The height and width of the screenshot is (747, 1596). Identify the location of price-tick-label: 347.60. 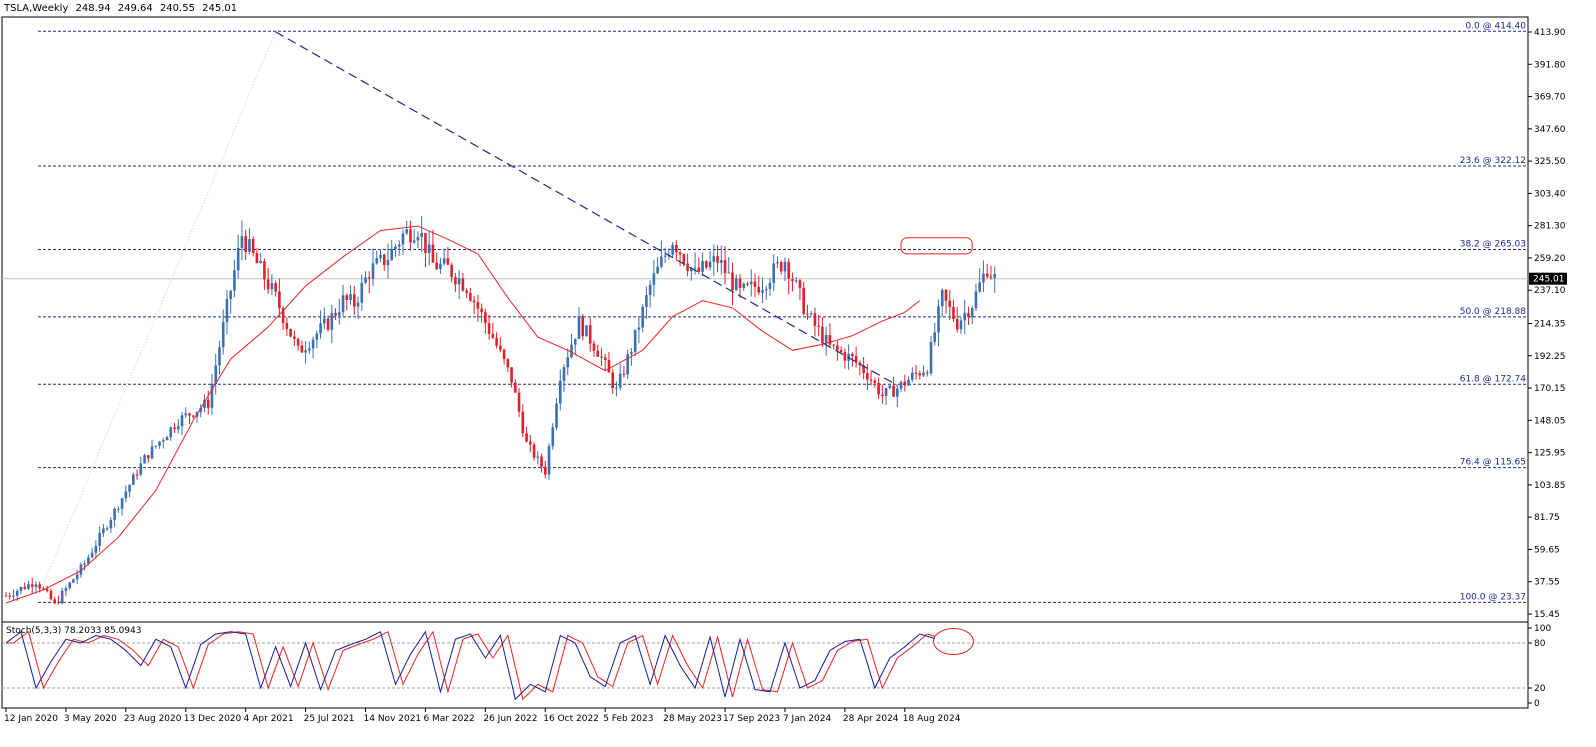
(1550, 130).